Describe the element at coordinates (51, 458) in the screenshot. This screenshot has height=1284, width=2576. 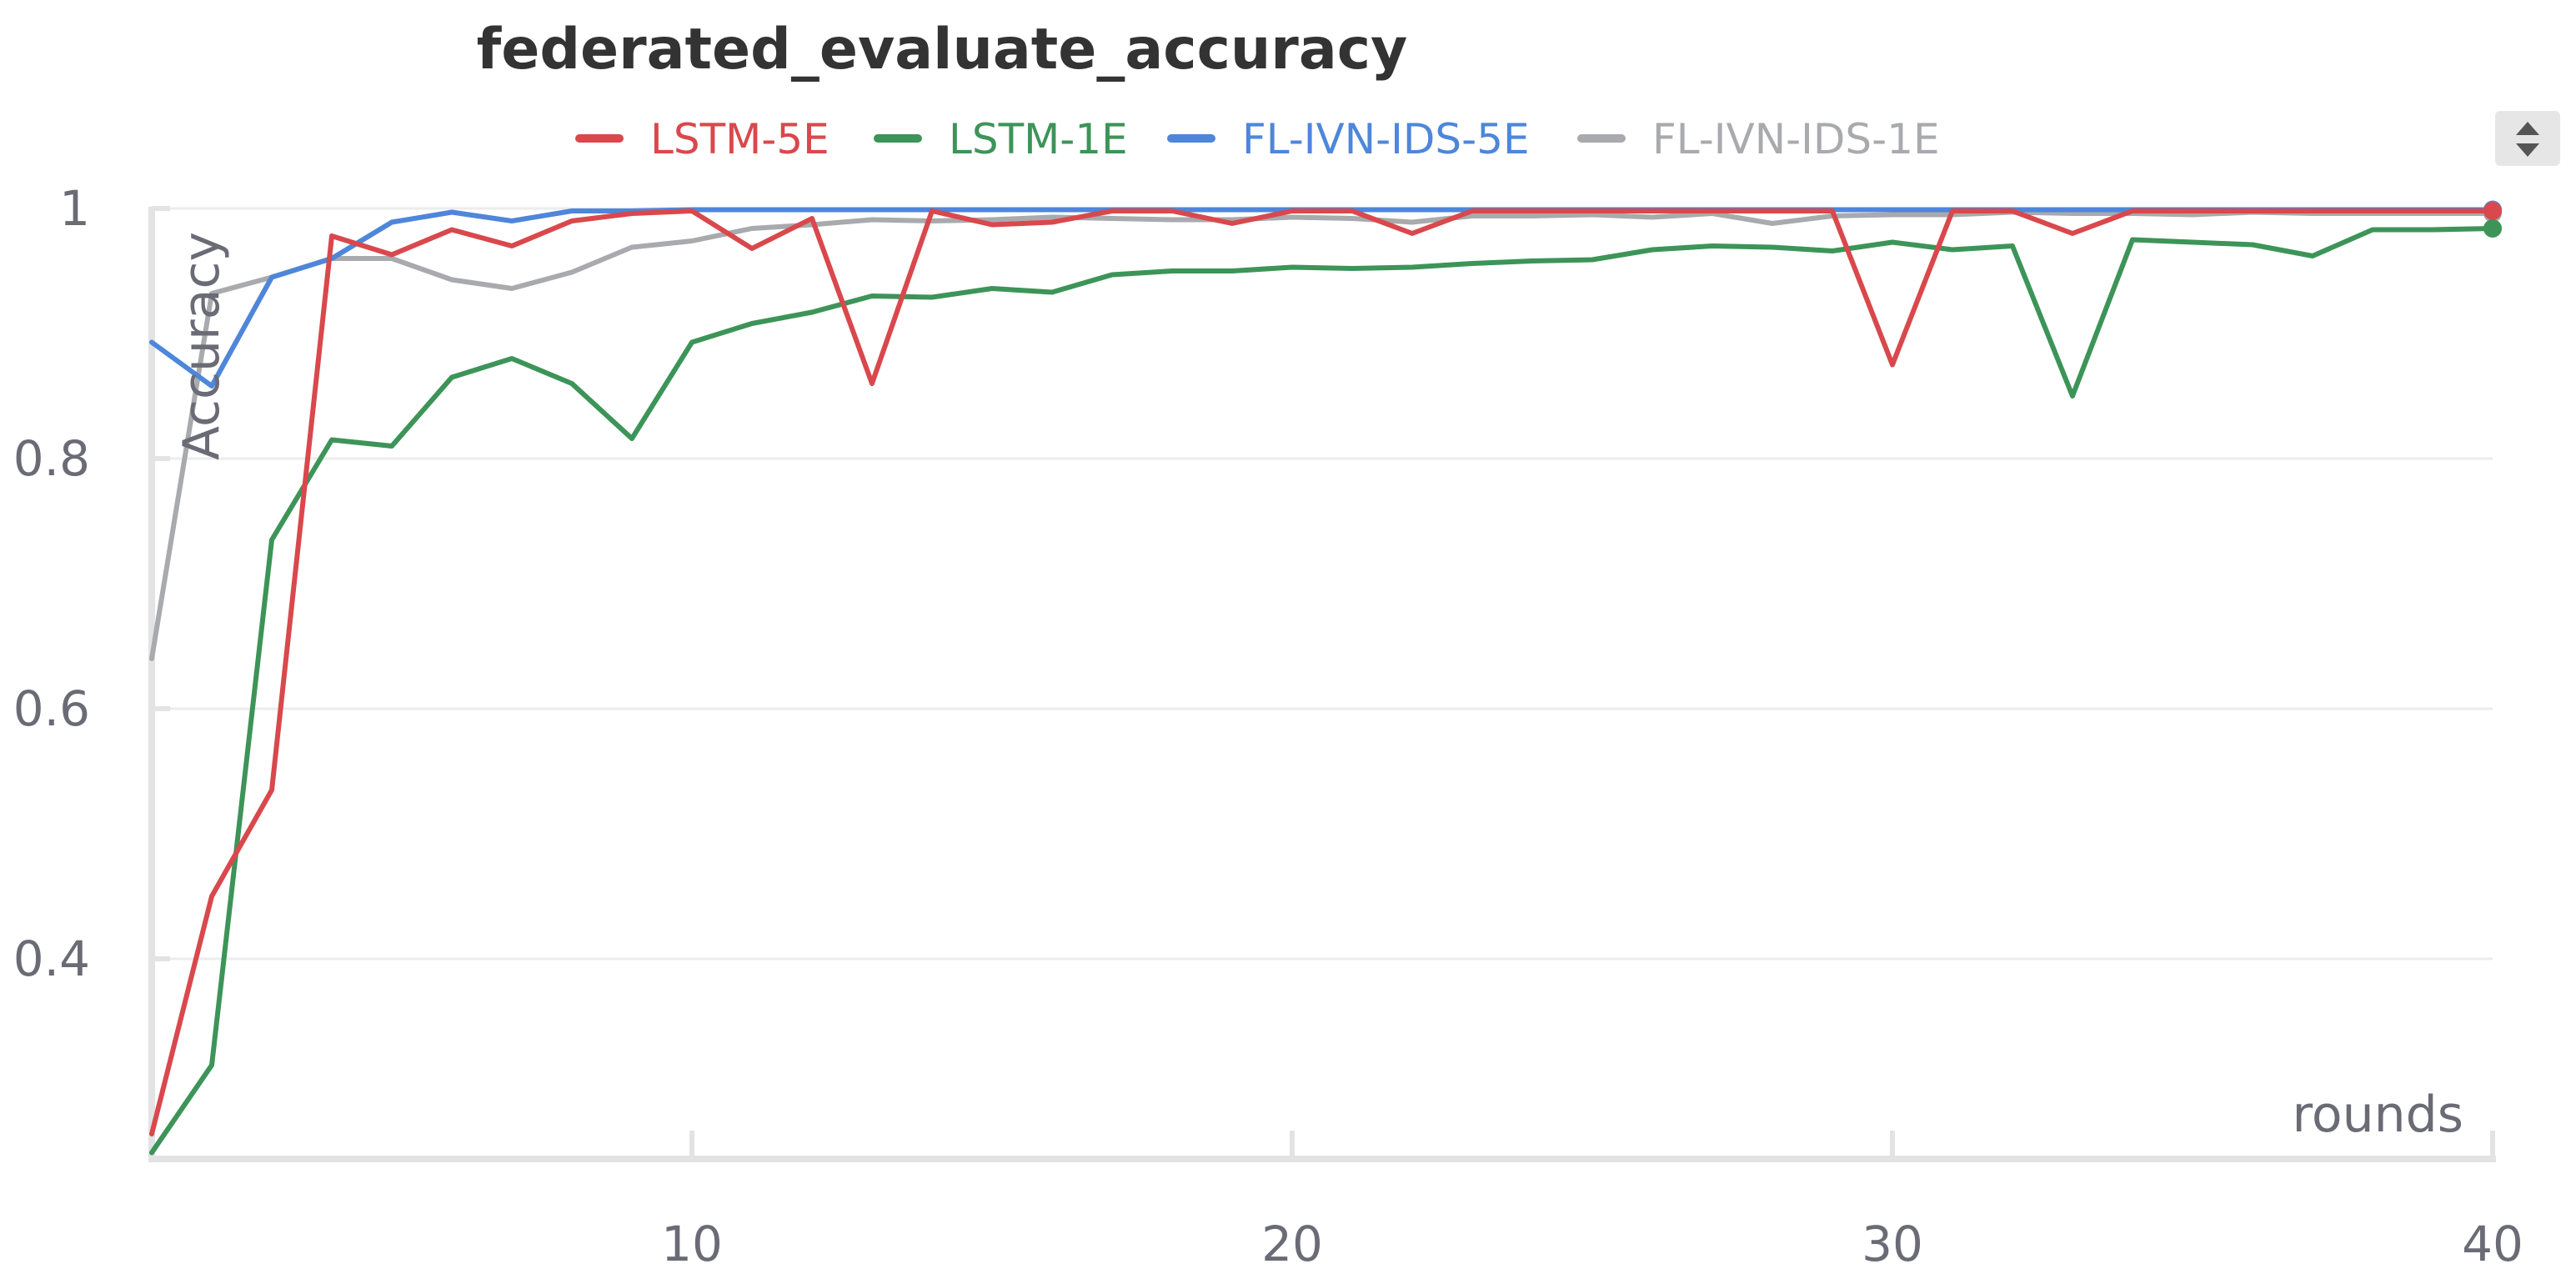
I see `y-tick-label-2: 0.8` at that location.